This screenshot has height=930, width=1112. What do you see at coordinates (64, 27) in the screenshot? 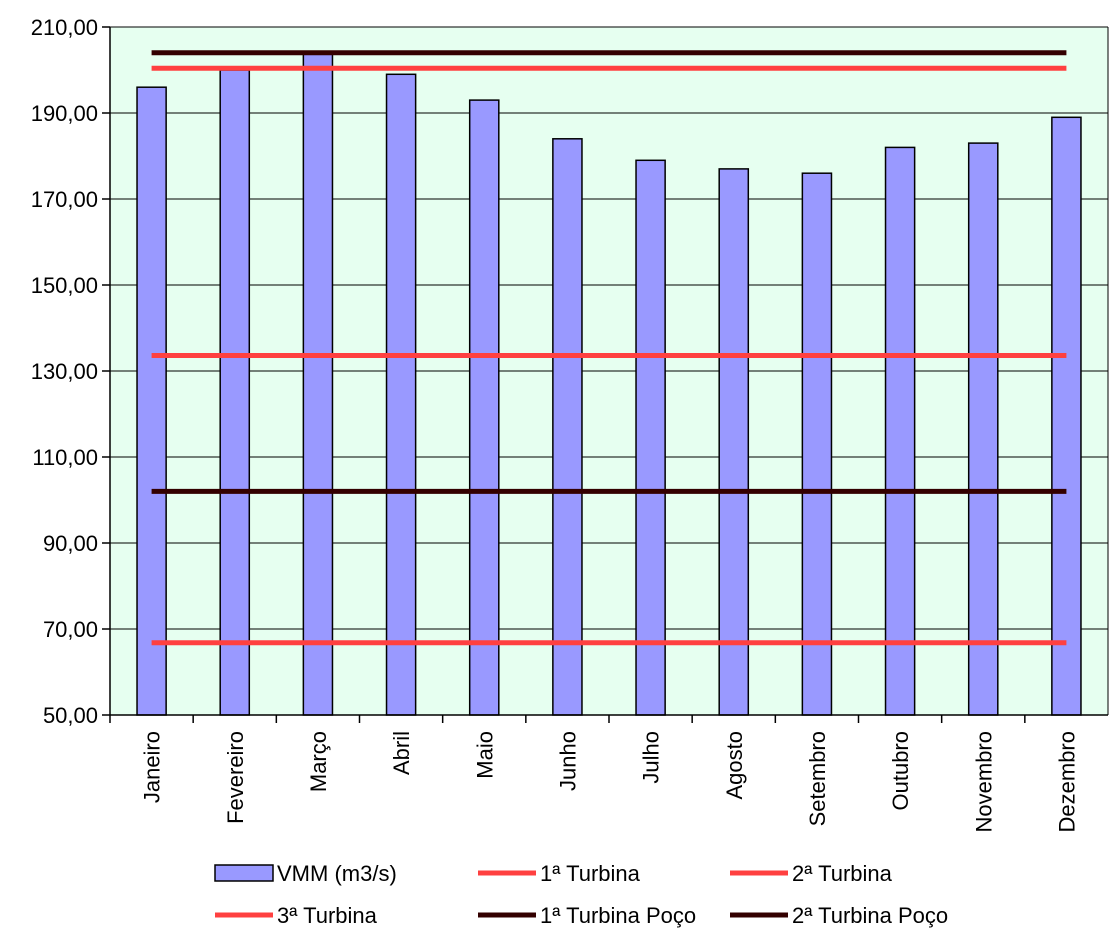
I see `y-tick-label: 210,00` at bounding box center [64, 27].